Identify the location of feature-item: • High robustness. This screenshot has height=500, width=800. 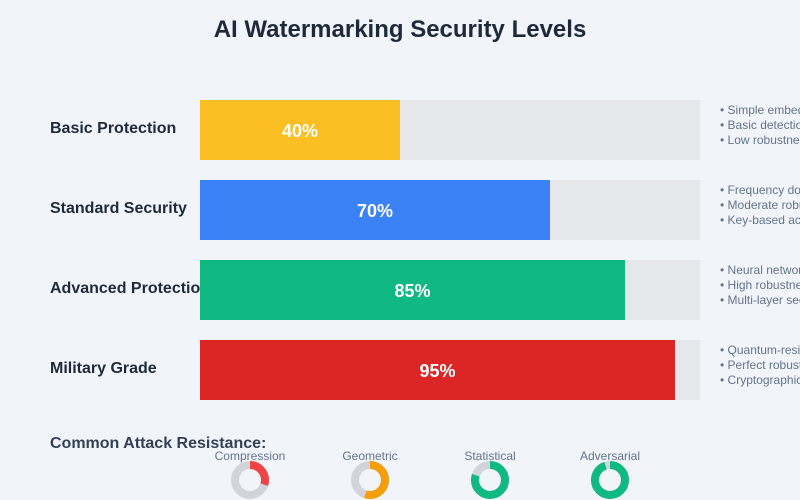
(760, 285).